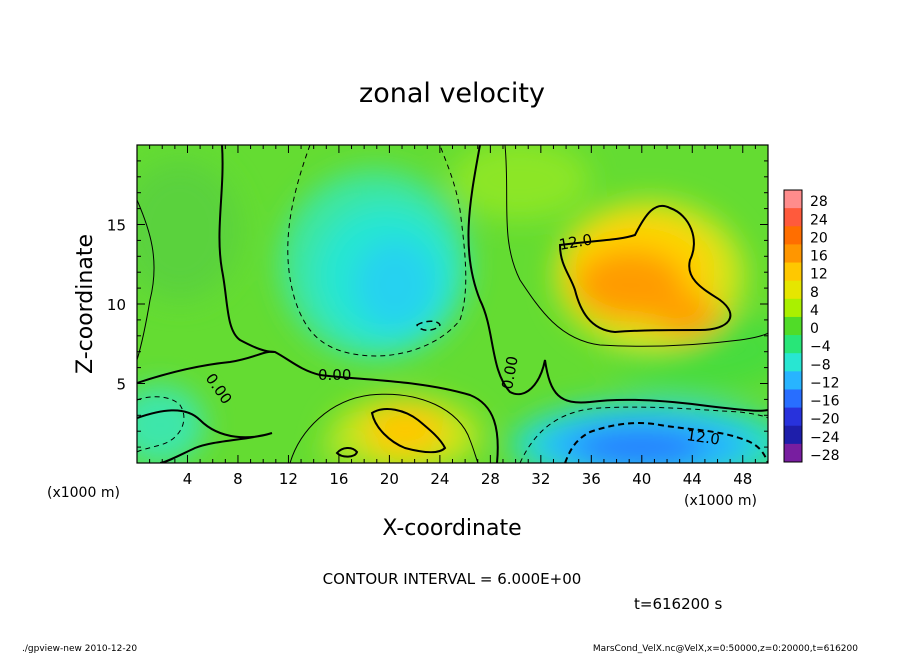 Image resolution: width=904 pixels, height=654 pixels. I want to click on colorbar-label: −16, so click(825, 402).